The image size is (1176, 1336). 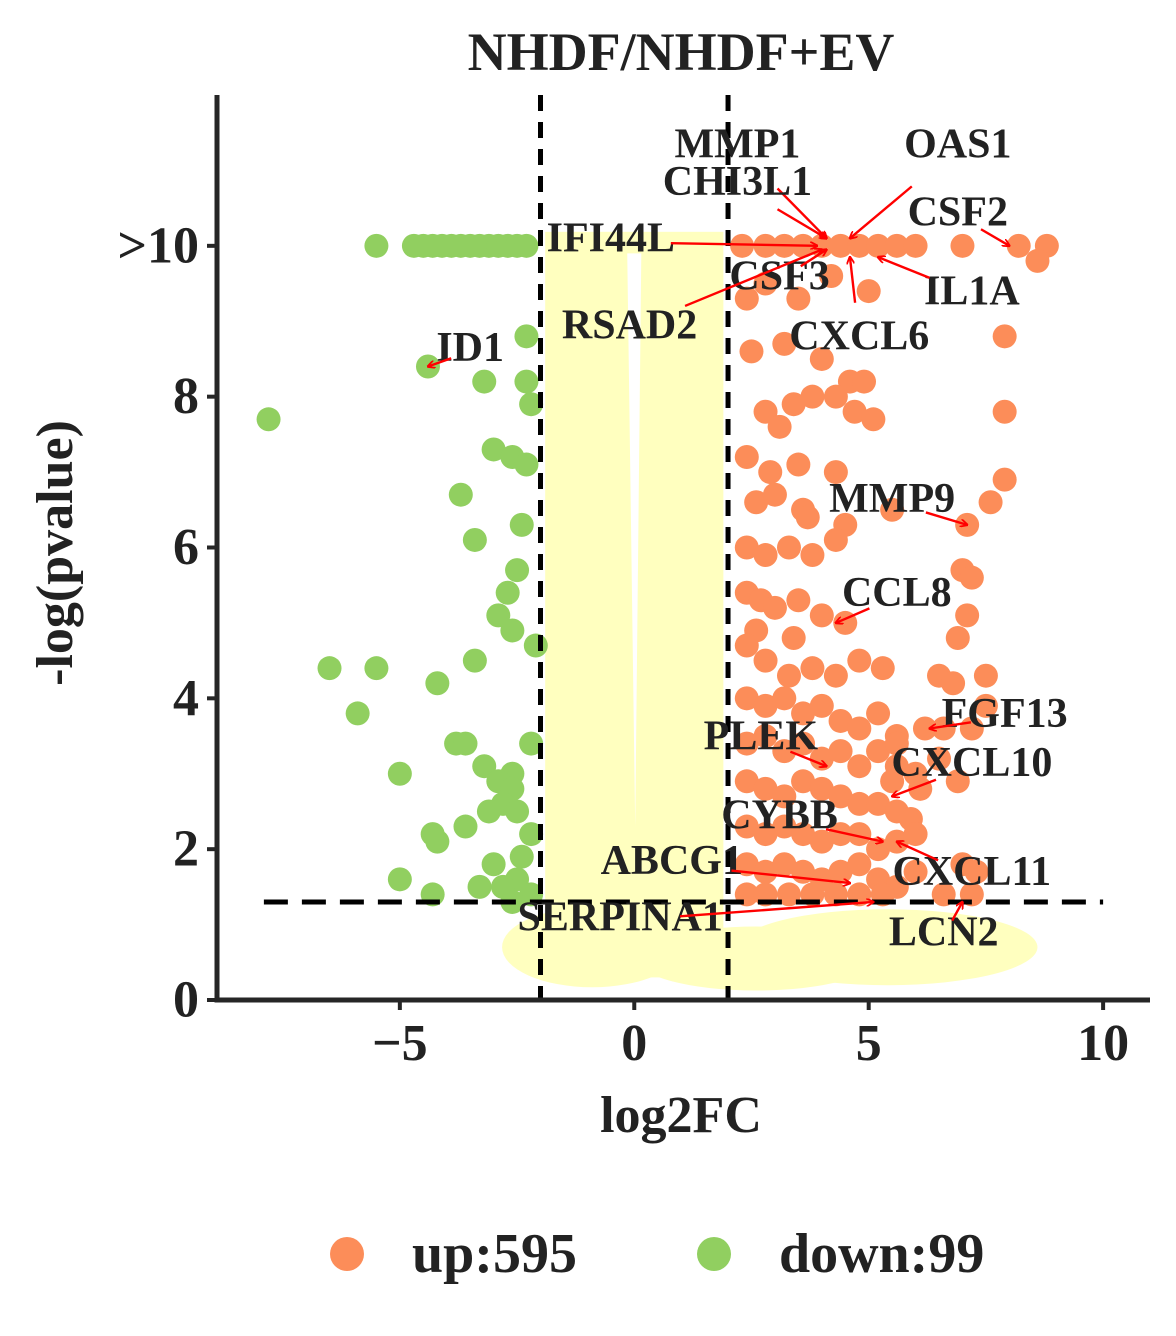 I want to click on legend-item-up: up:595, so click(x=453, y=1254).